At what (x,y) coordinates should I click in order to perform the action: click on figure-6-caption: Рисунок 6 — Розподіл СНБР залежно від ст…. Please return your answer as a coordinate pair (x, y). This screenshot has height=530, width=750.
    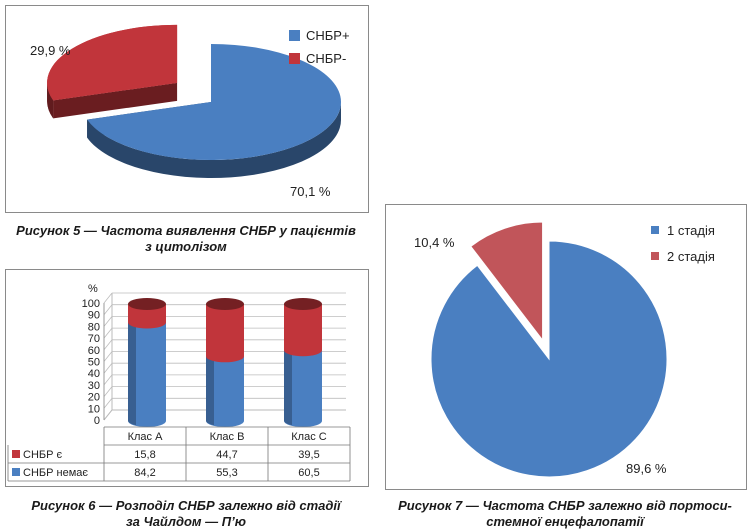
    Looking at the image, I should click on (186, 514).